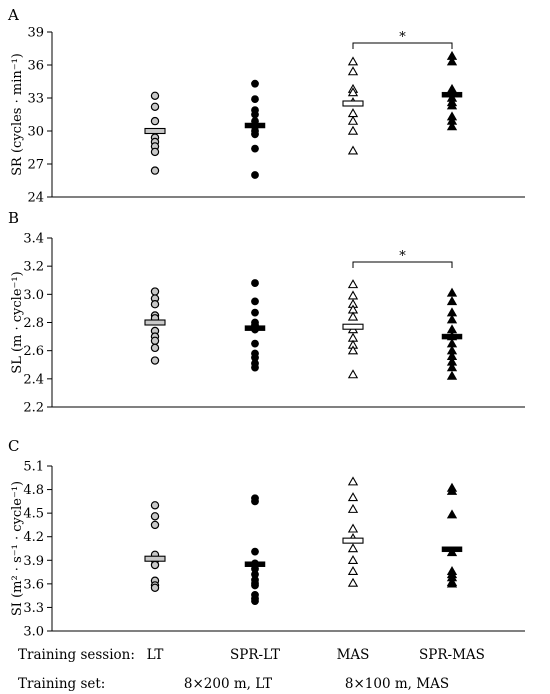  Describe the element at coordinates (452, 655) in the screenshot. I see `category-label: SPR-MAS` at that location.